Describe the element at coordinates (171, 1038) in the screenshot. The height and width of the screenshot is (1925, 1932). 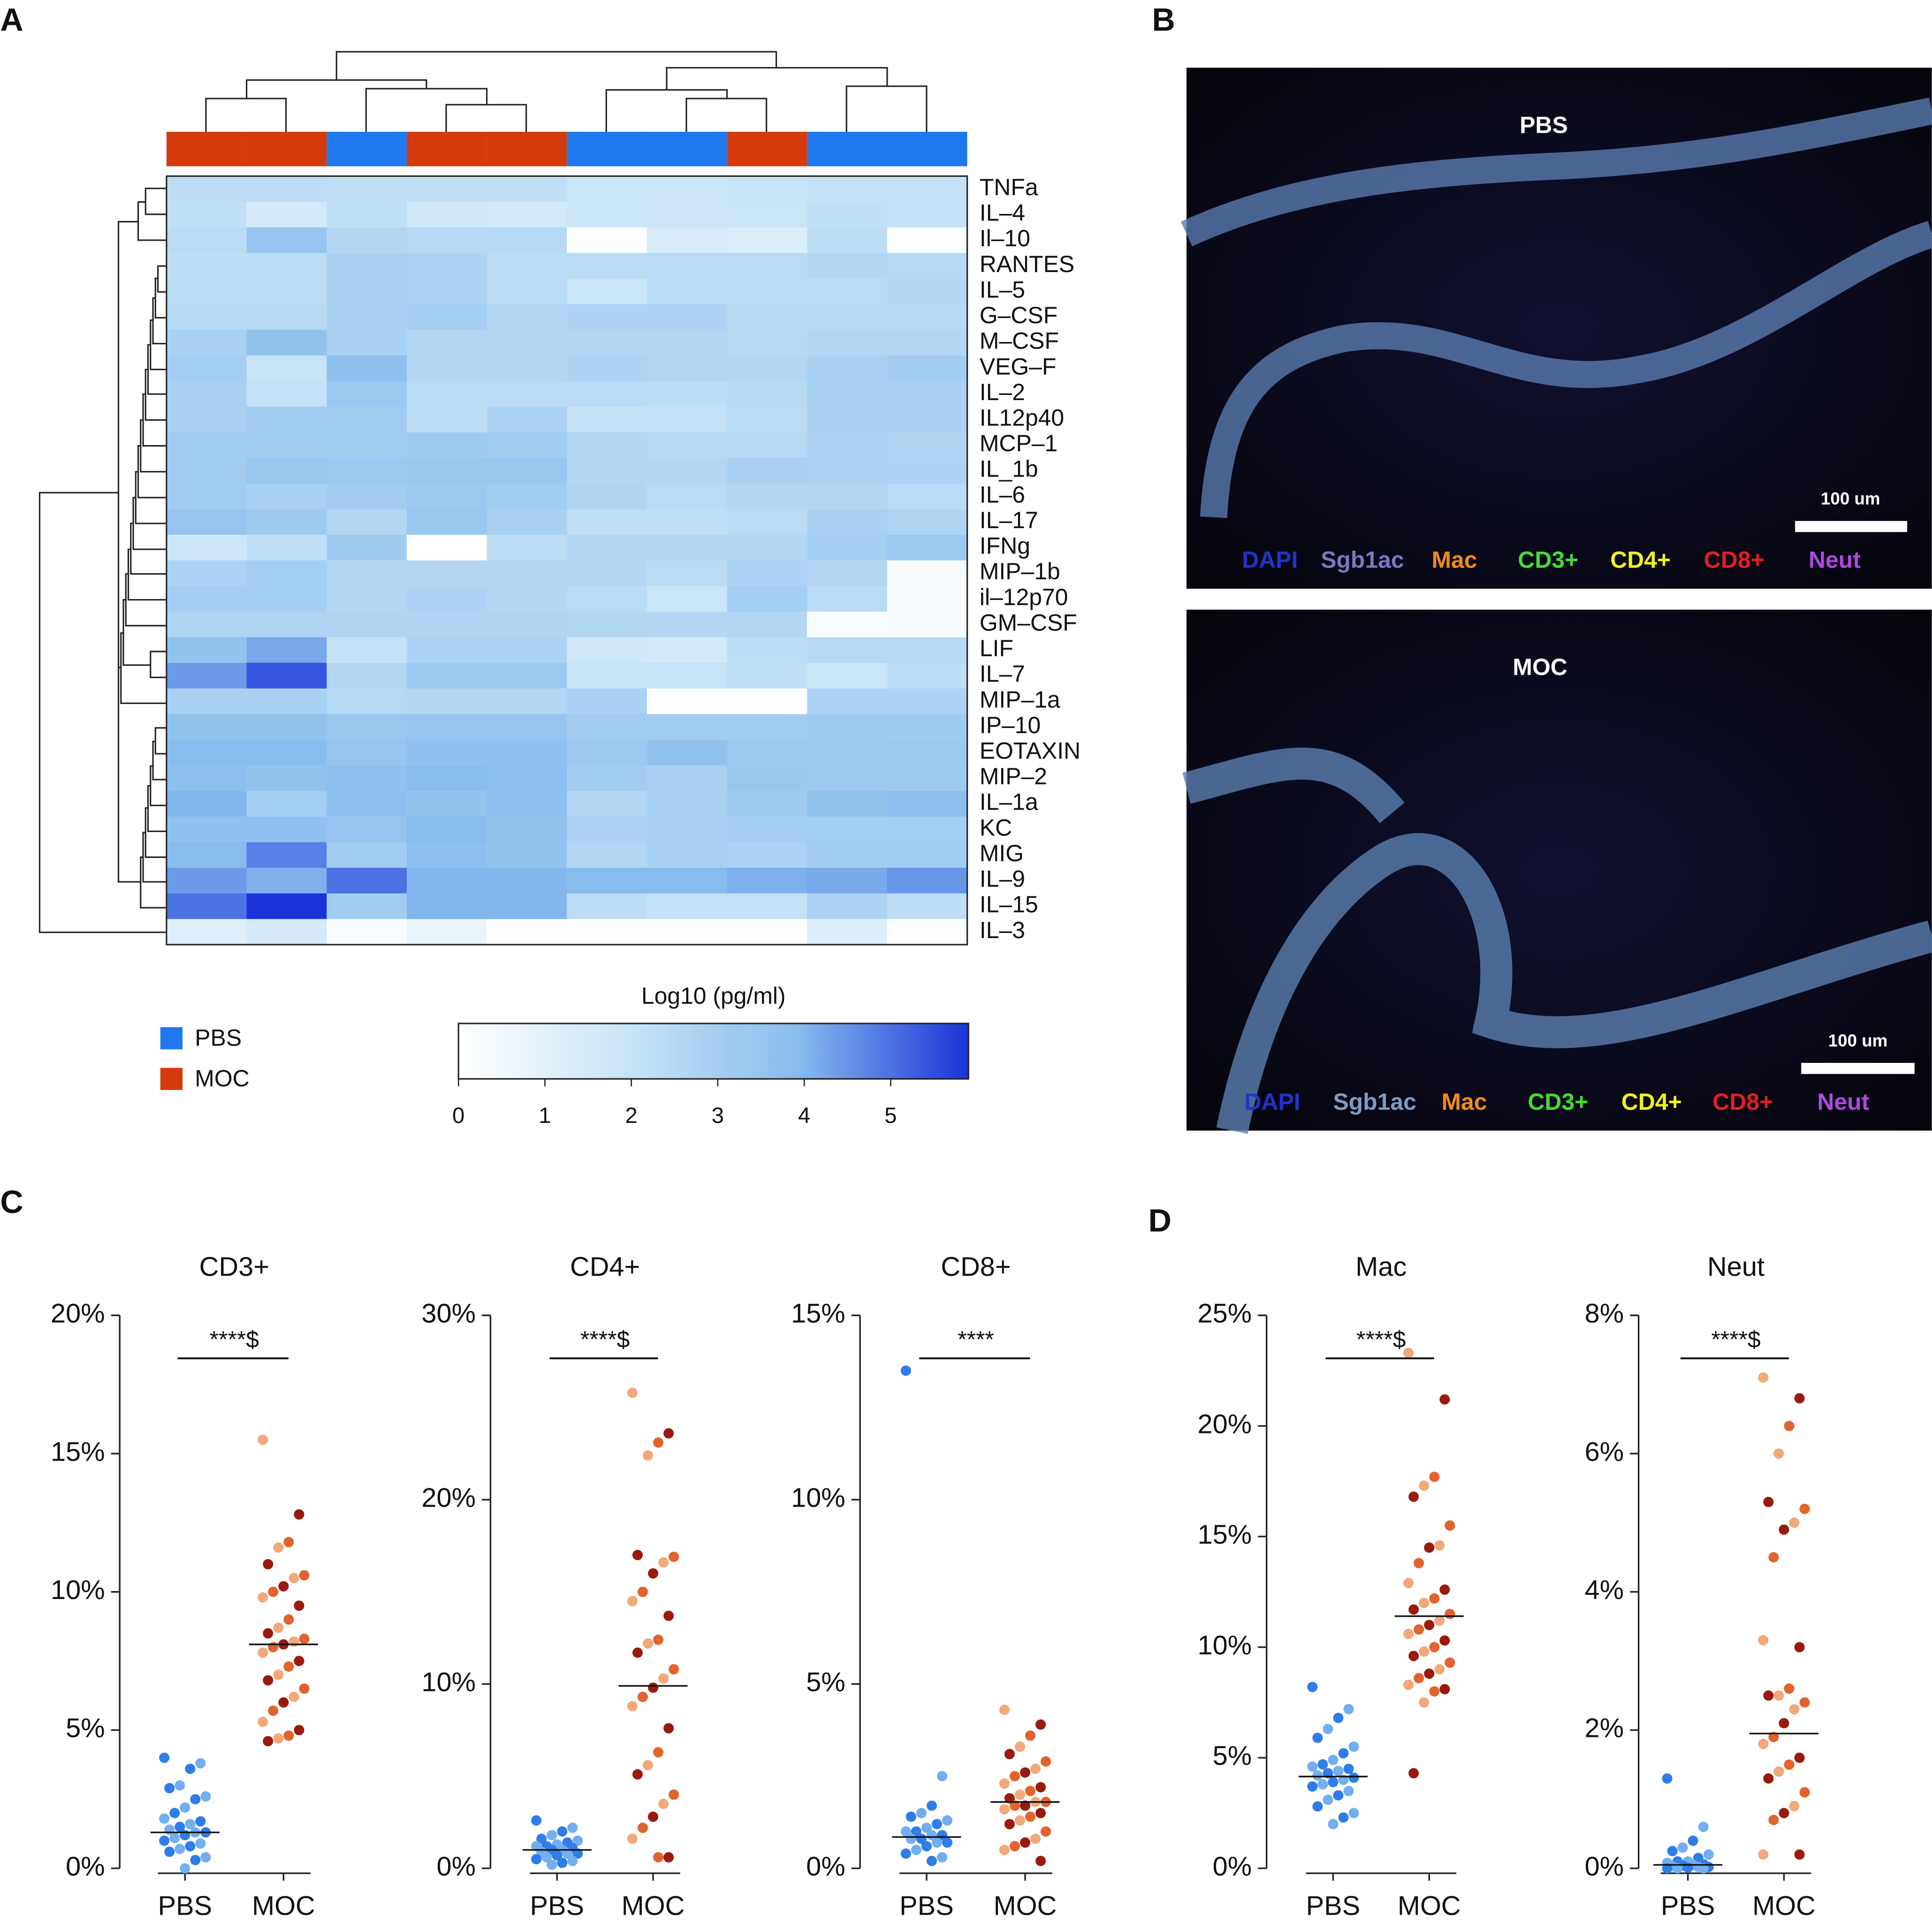
I see `legend-swatch` at that location.